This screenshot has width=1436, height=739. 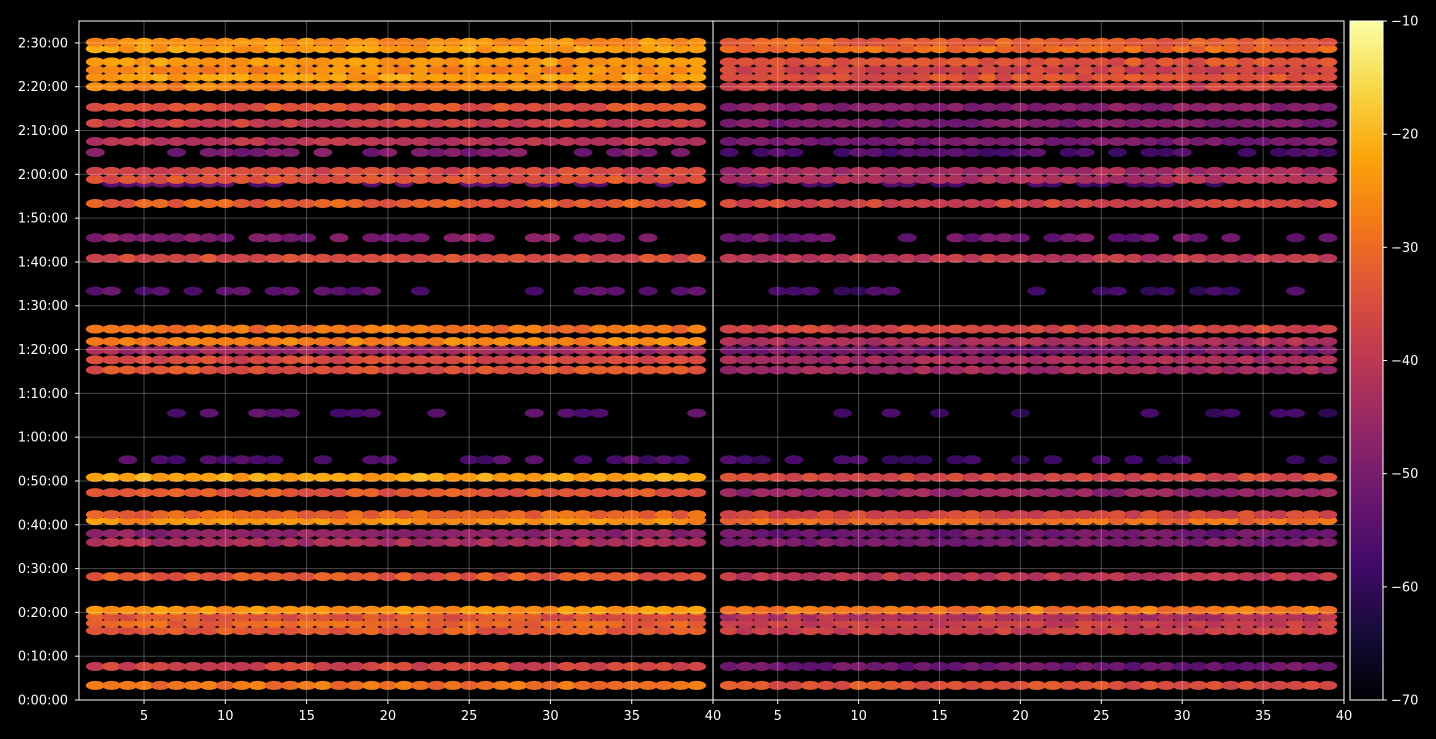 I want to click on cell-left-t4790-x15, so click(x=307, y=350).